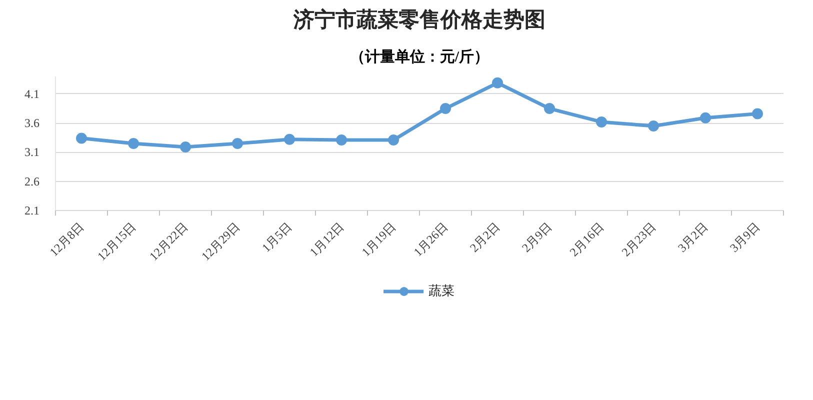  I want to click on x-tick-label: 3月2日, so click(692, 237).